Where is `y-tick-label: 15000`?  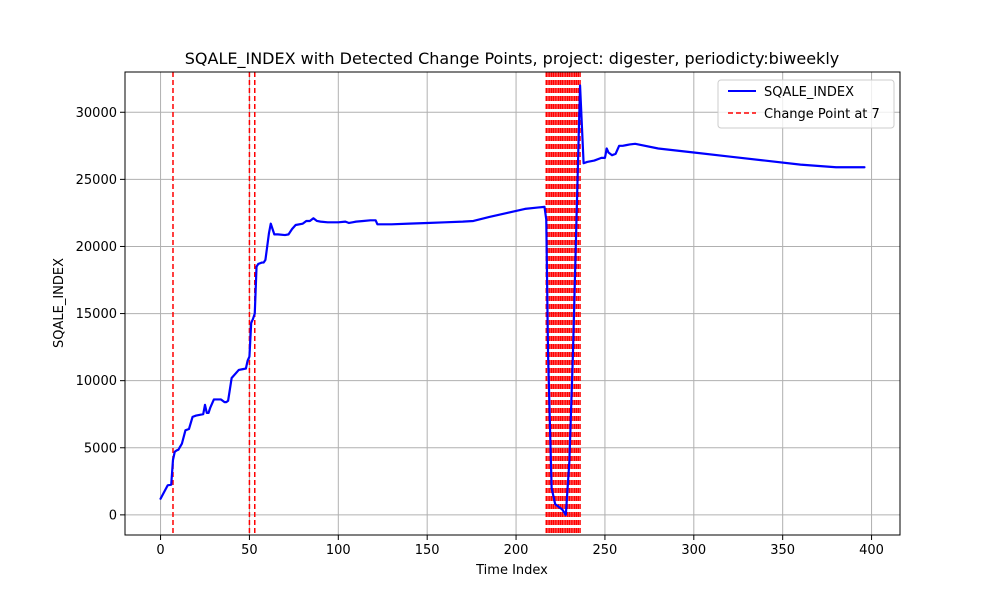
y-tick-label: 15000 is located at coordinates (96, 314).